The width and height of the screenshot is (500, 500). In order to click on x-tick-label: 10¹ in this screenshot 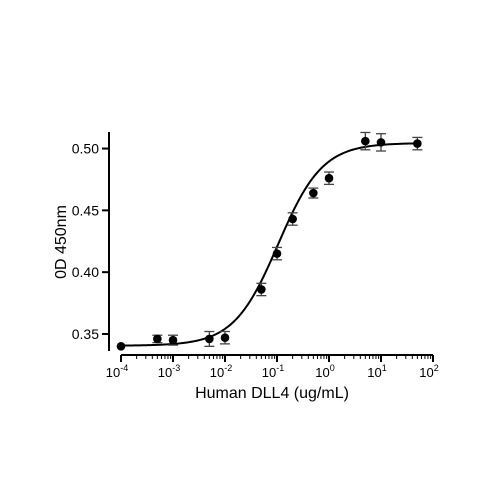, I will do `click(376, 371)`.